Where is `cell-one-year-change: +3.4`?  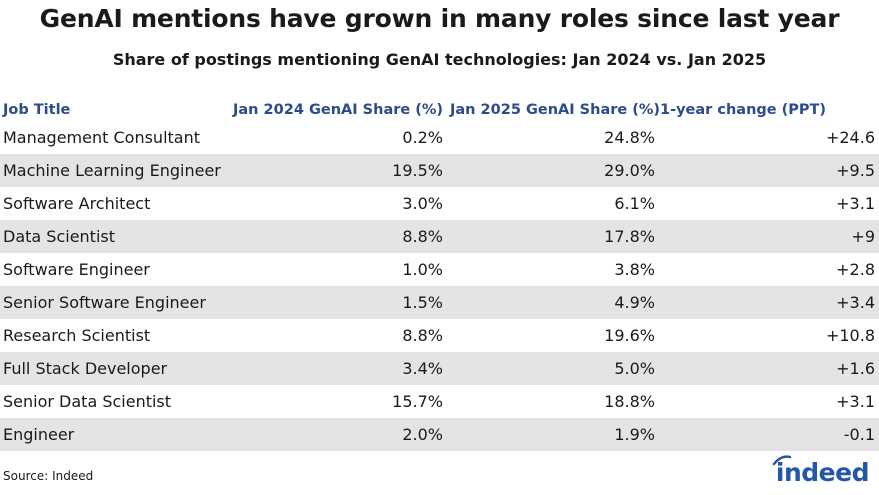
cell-one-year-change: +3.4 is located at coordinates (855, 302).